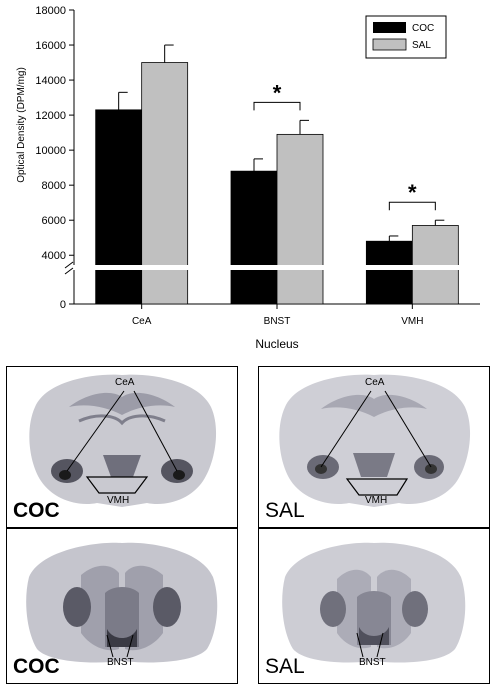 This screenshot has height=688, width=496. What do you see at coordinates (50, 81) in the screenshot?
I see `y-tick-label: 14000` at bounding box center [50, 81].